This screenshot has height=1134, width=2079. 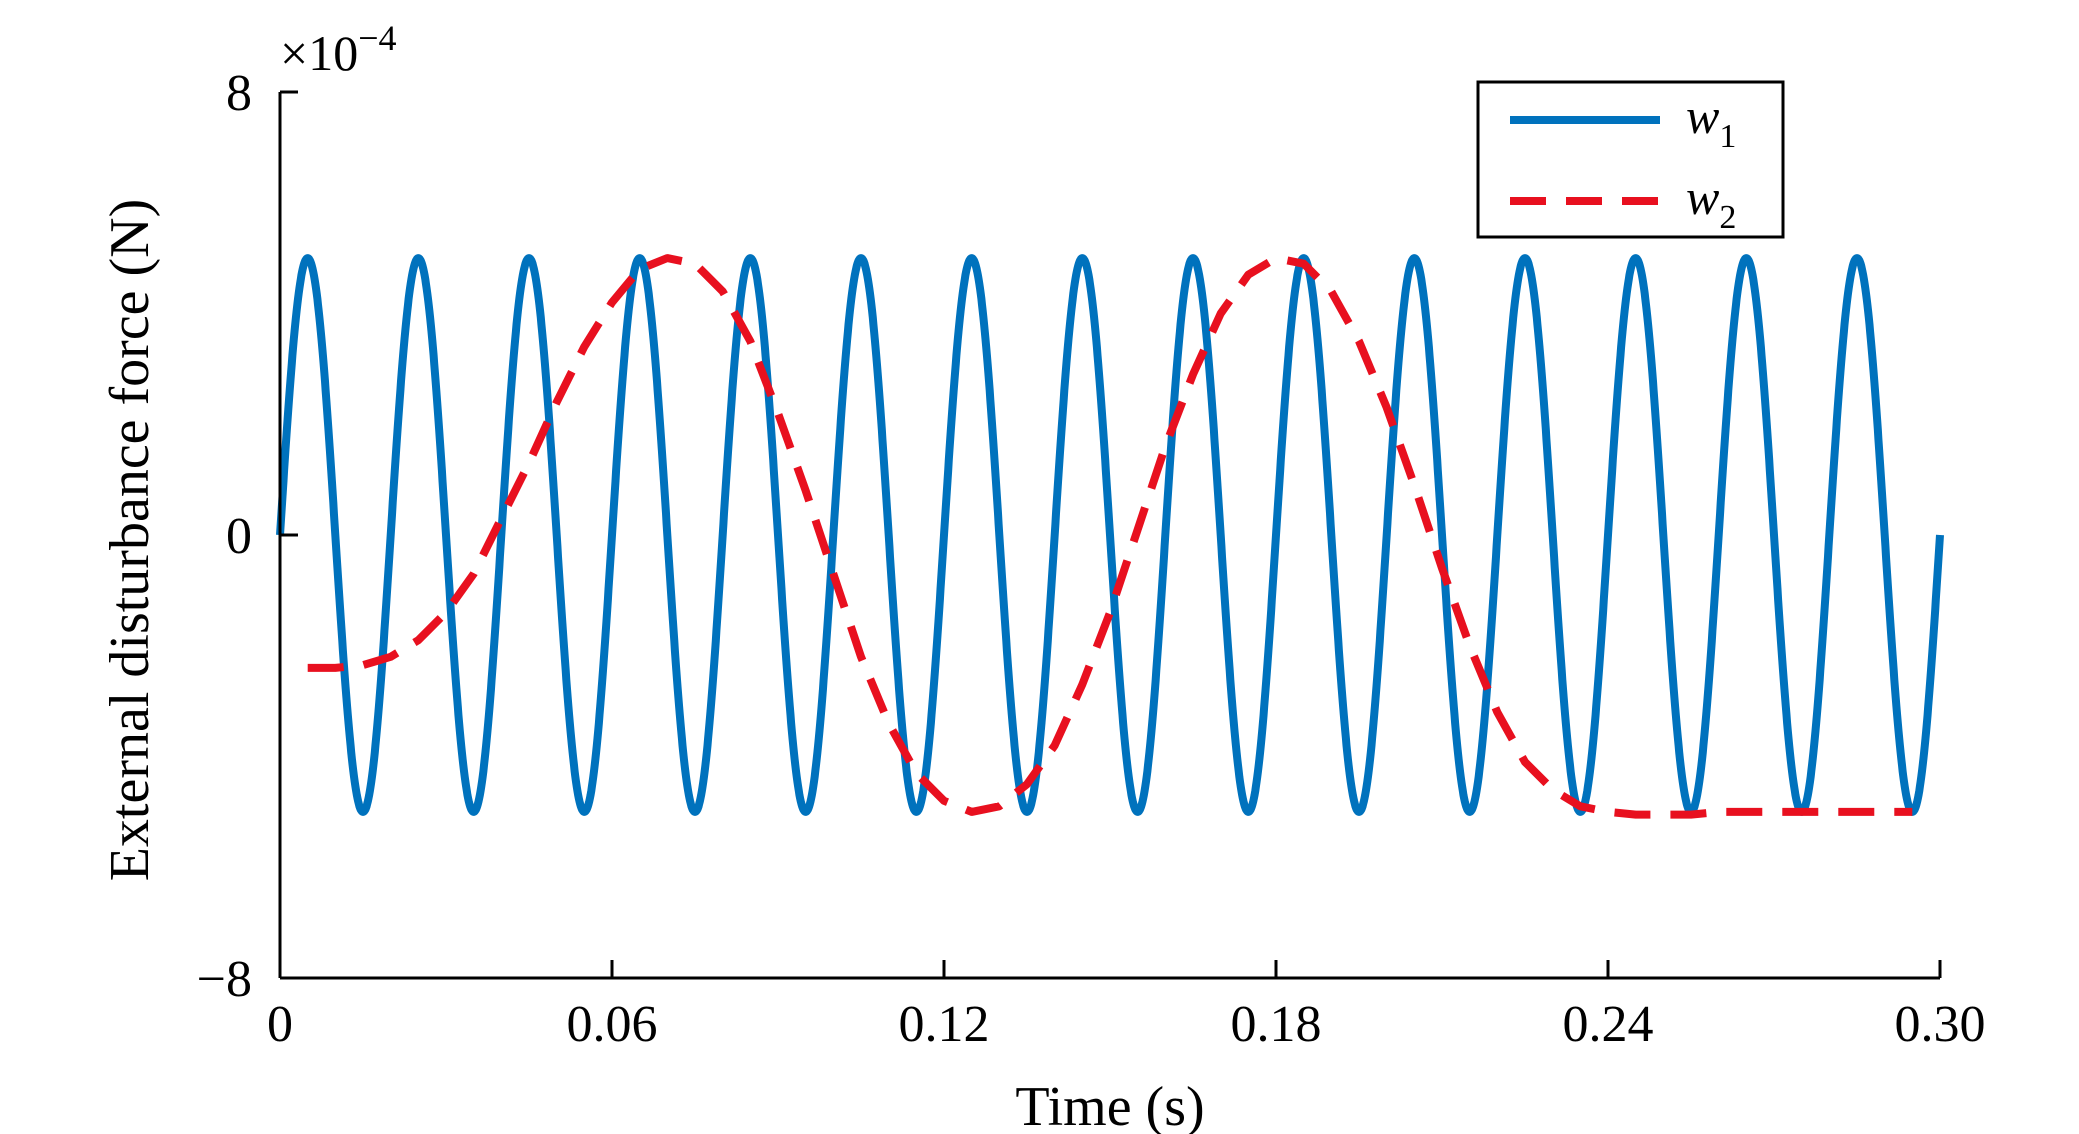 I want to click on legend-box, so click(x=1630, y=159).